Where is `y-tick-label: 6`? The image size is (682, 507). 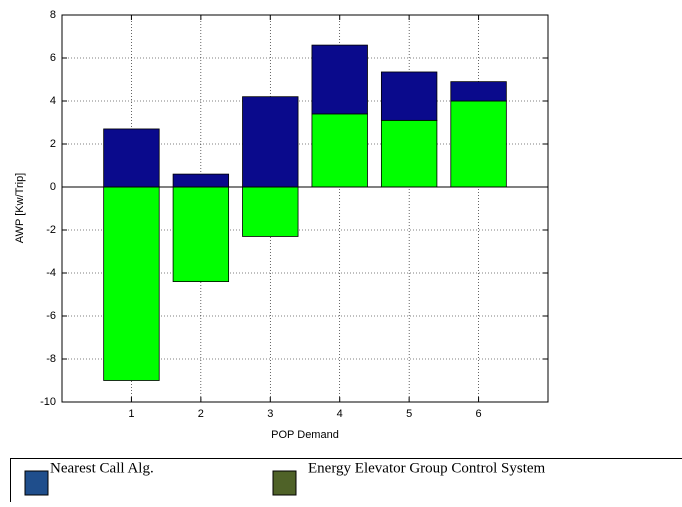 y-tick-label: 6 is located at coordinates (53, 58).